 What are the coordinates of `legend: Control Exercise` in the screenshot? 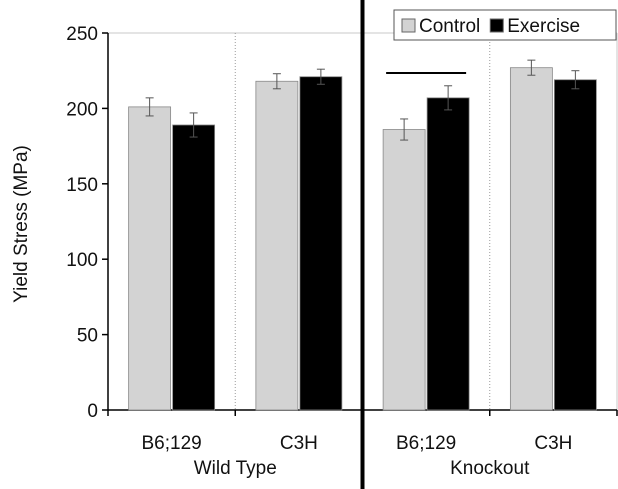 It's located at (505, 25).